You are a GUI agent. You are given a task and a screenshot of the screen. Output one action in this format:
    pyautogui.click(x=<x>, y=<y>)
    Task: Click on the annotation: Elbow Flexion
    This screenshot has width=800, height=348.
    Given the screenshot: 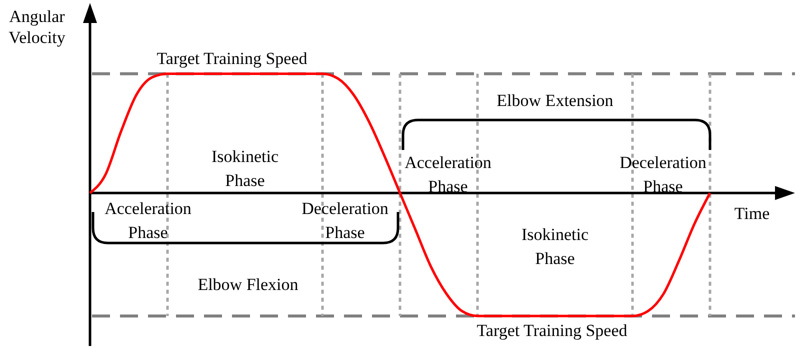 What is the action you would take?
    pyautogui.click(x=248, y=284)
    